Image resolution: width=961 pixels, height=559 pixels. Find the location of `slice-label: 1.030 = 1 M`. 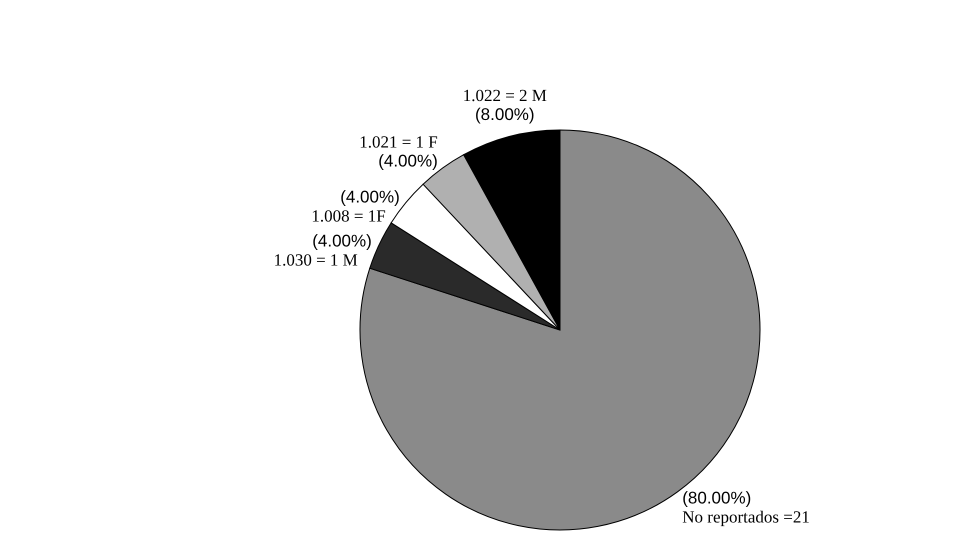

slice-label: 1.030 = 1 M is located at coordinates (316, 260).